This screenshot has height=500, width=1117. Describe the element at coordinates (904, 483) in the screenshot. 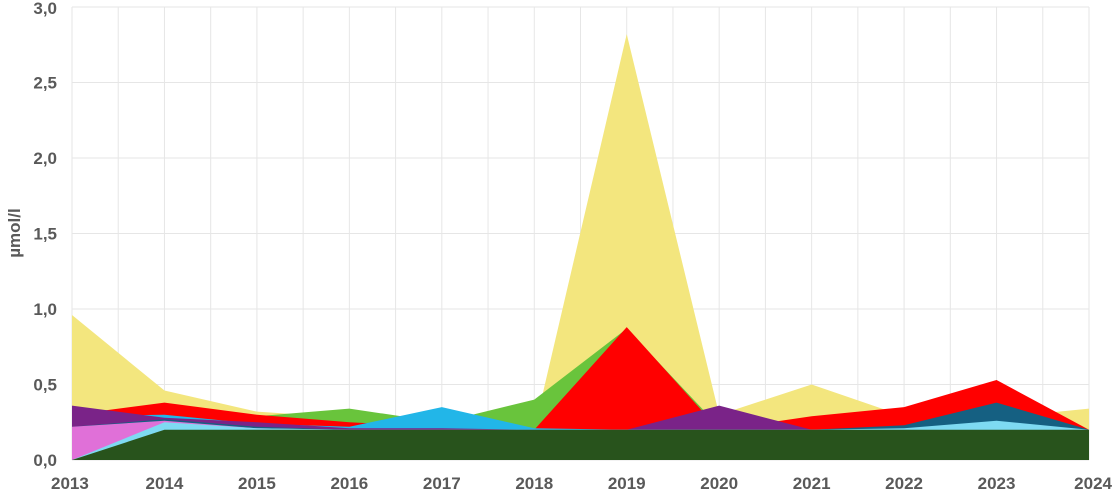

I see `x-tick-label: 2022` at that location.